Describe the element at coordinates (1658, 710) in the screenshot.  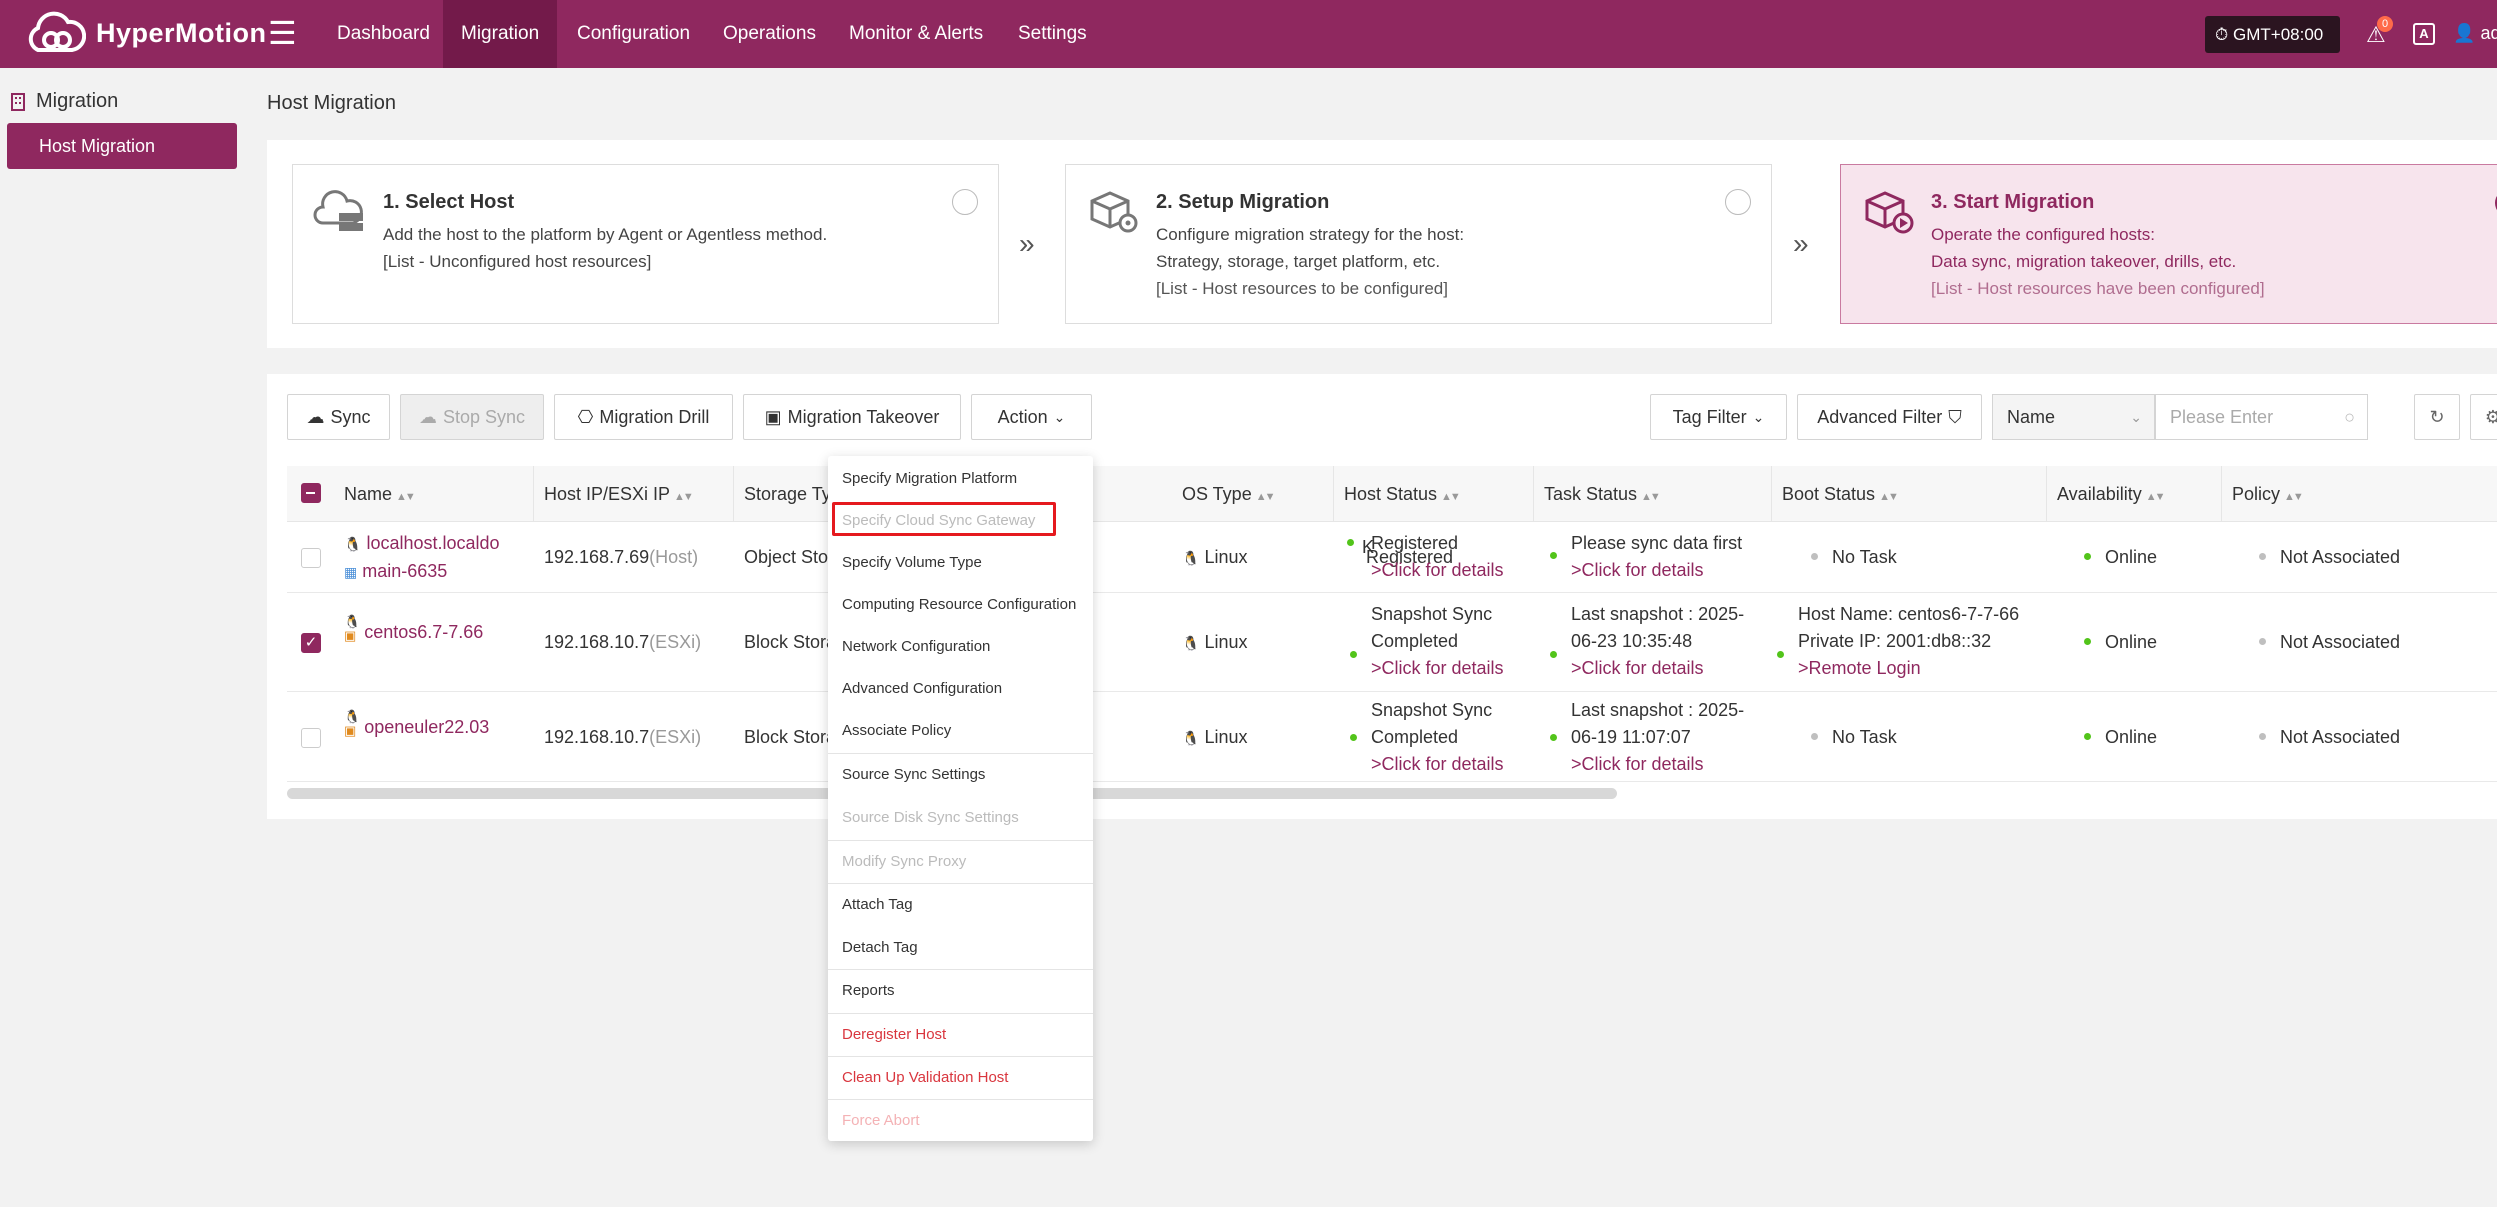
I see `task-status-line: Last snapshot : 2025-` at that location.